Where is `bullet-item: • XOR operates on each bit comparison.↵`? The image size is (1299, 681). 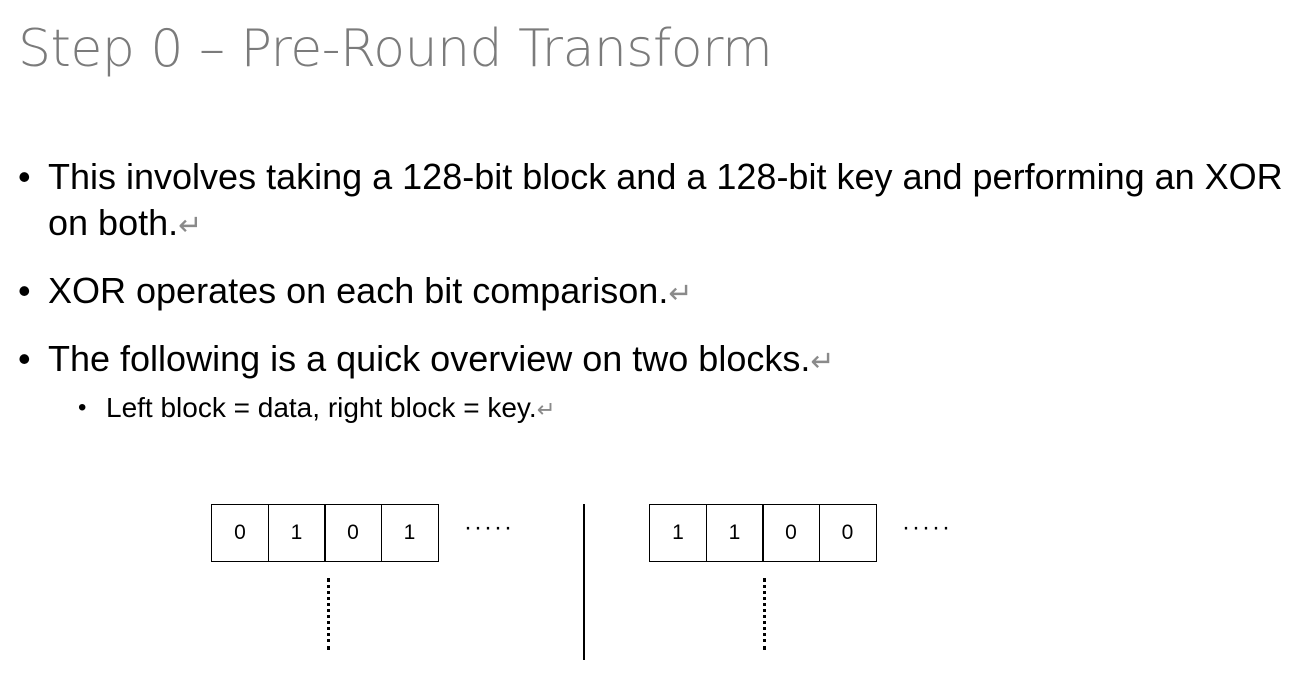
bullet-item: • XOR operates on each bit comparison.↵ is located at coordinates (657, 292).